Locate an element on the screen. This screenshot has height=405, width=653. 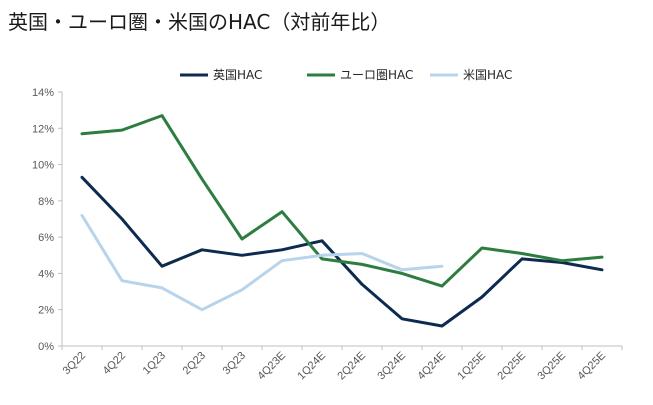
y-axis: 0% 2% 4% 6% 8% 10% 12% 14% is located at coordinates (47, 220).